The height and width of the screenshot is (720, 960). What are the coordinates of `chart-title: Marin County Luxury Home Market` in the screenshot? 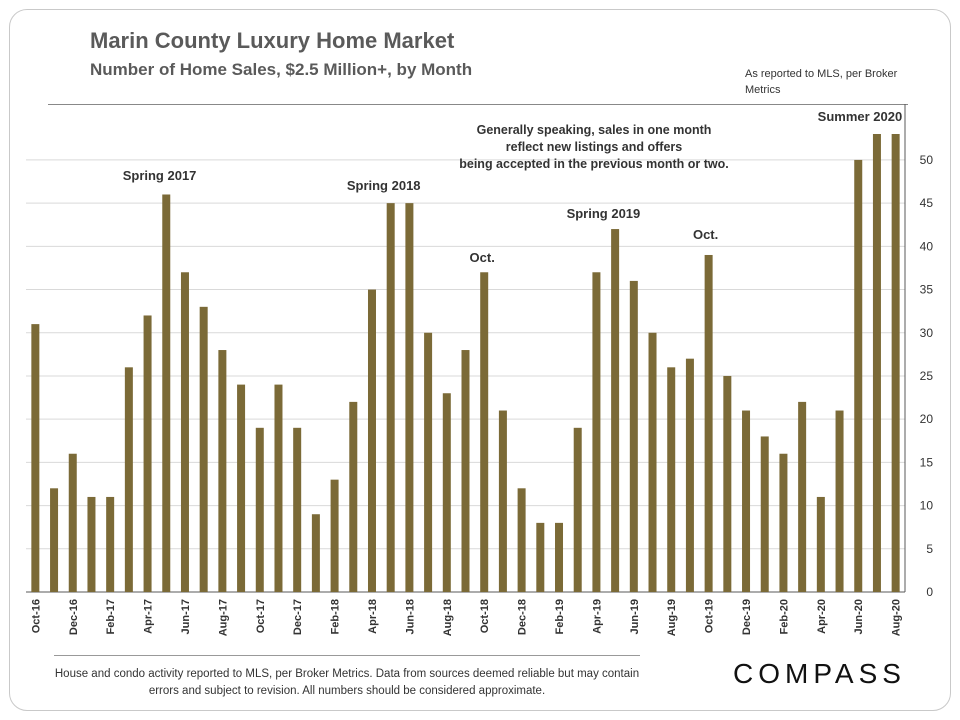 It's located at (272, 40).